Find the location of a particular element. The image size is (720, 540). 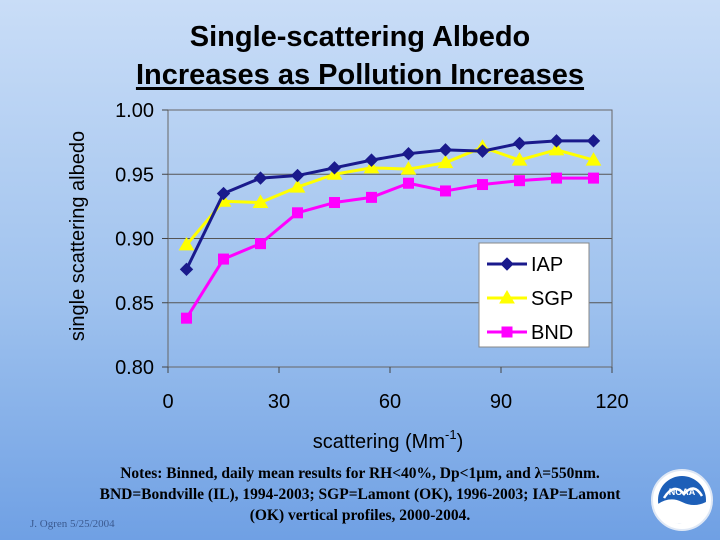

x-axis-label: scattering (Mm-1) is located at coordinates (388, 440).